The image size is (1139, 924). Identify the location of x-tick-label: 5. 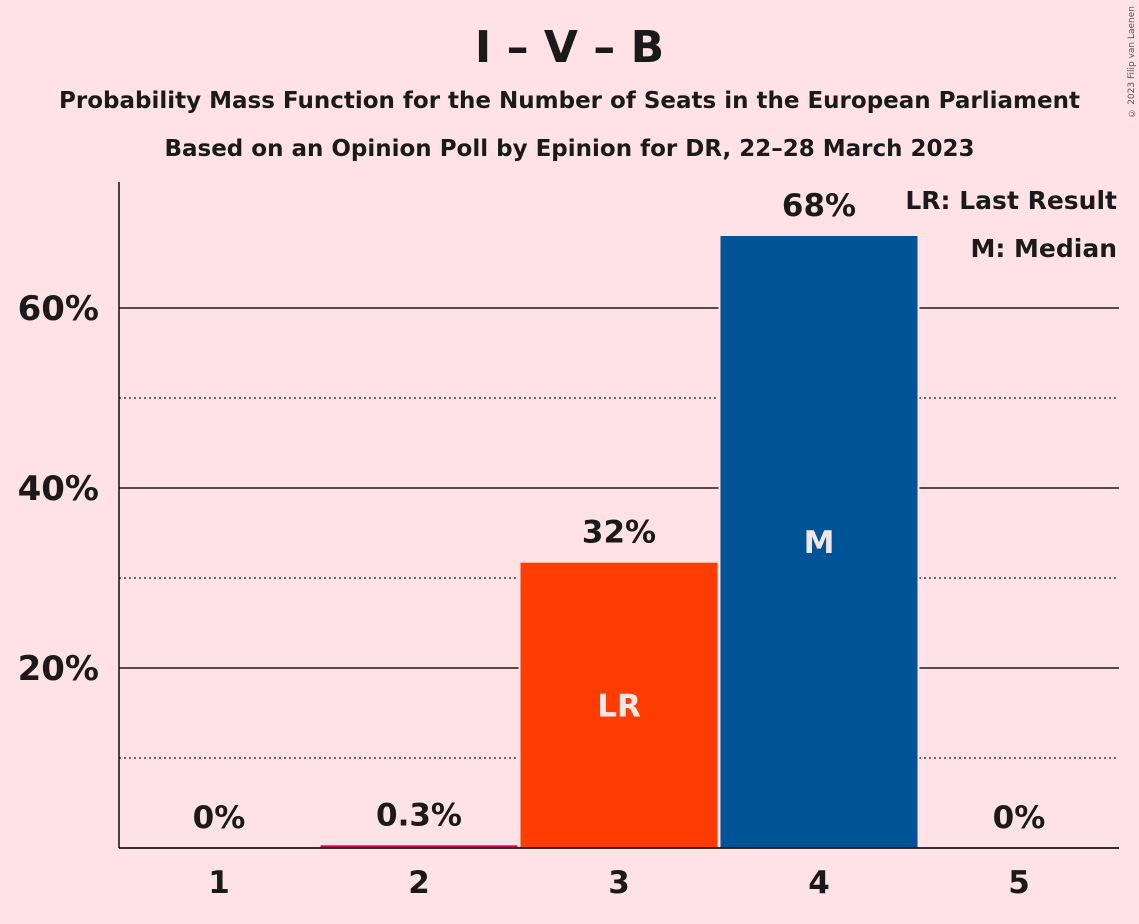
(1019, 883).